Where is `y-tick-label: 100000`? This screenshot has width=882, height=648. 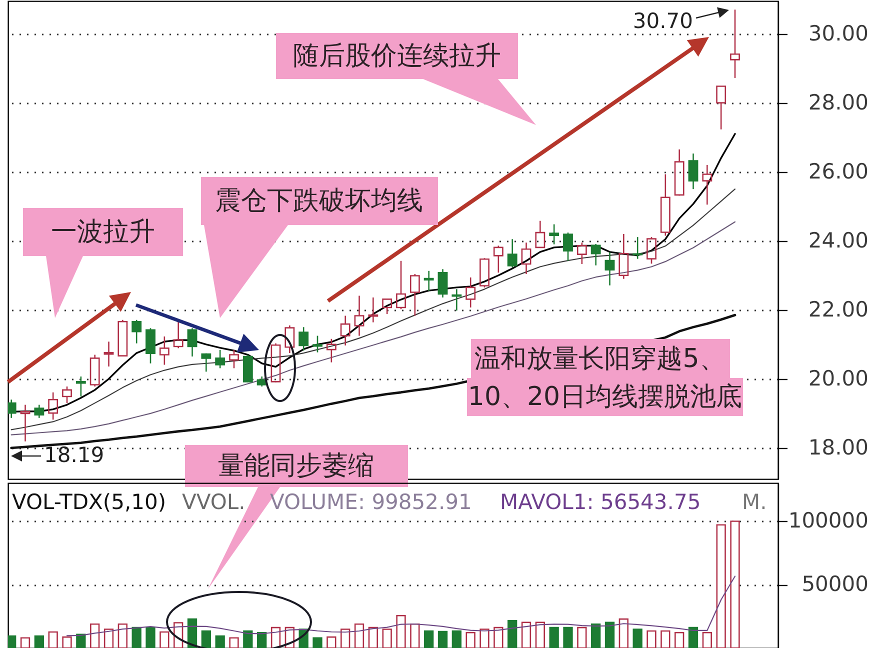
y-tick-label: 100000 is located at coordinates (828, 520).